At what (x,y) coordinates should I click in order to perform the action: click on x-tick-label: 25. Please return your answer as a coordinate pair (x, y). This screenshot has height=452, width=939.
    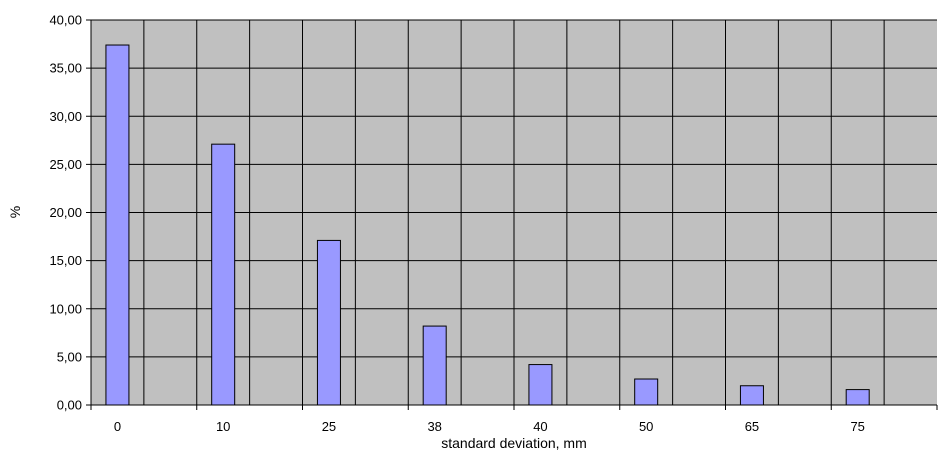
    Looking at the image, I should click on (329, 426).